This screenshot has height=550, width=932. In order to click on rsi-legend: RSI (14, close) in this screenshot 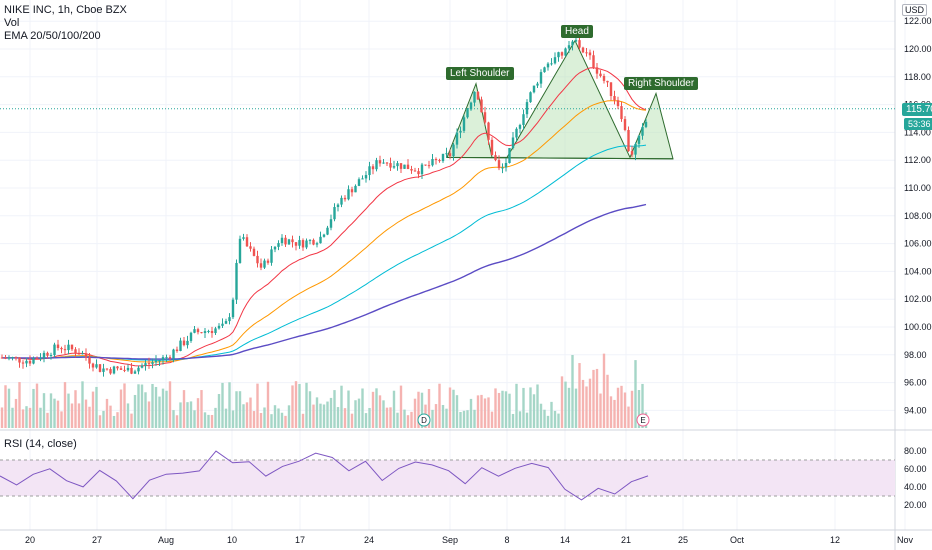, I will do `click(40, 444)`.